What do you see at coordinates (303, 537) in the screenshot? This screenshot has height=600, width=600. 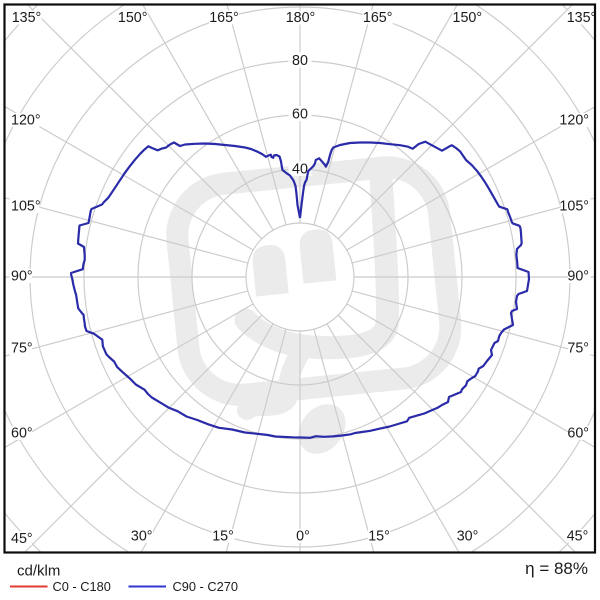 I see `svg-text: 0°` at bounding box center [303, 537].